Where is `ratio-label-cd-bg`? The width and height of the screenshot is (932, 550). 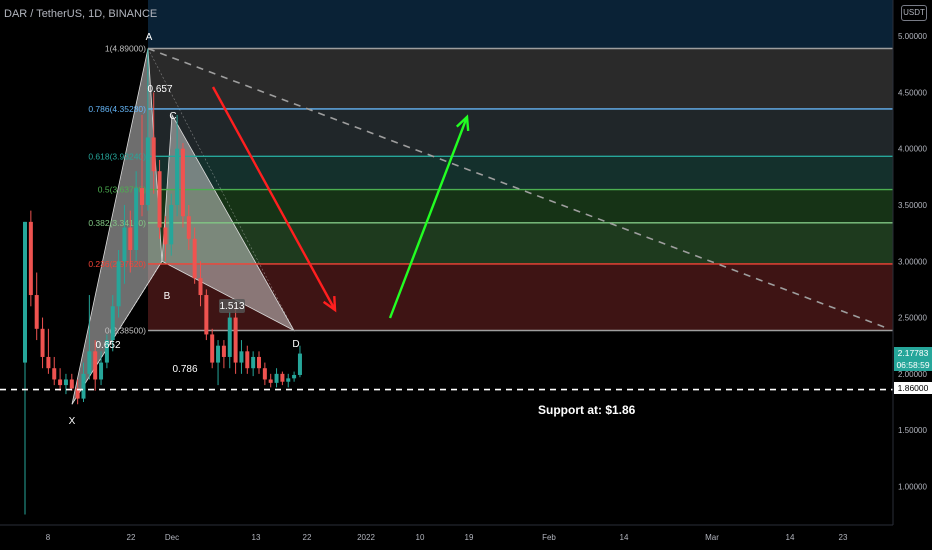 ratio-label-cd-bg is located at coordinates (232, 306).